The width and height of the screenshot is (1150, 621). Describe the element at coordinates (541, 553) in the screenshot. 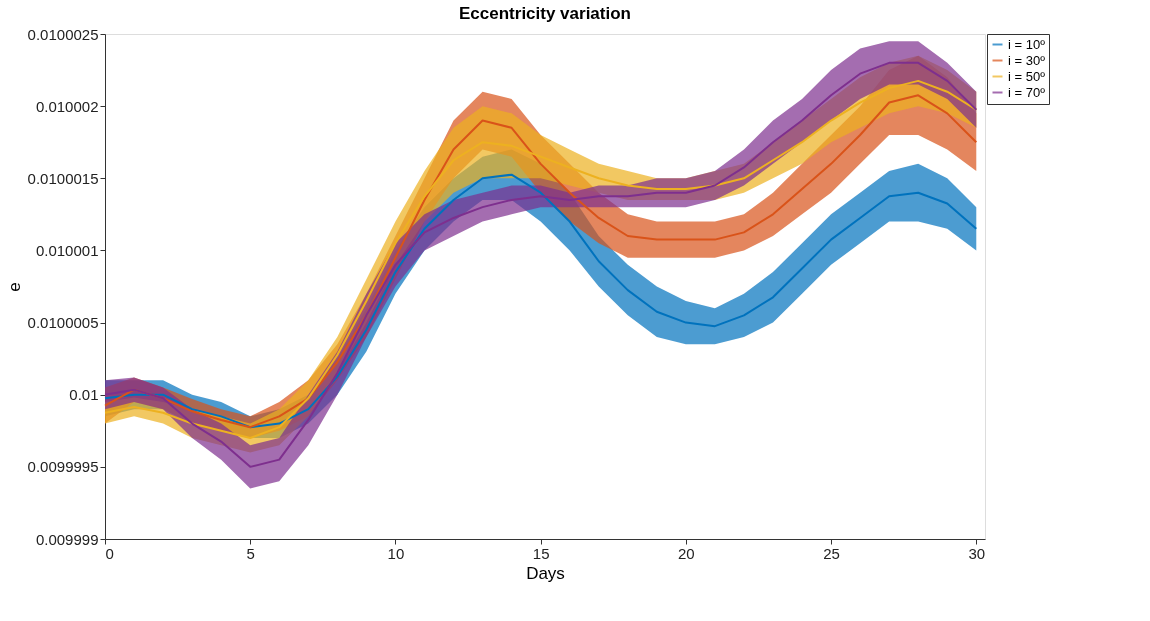

I see `x-tick-label: 15` at that location.